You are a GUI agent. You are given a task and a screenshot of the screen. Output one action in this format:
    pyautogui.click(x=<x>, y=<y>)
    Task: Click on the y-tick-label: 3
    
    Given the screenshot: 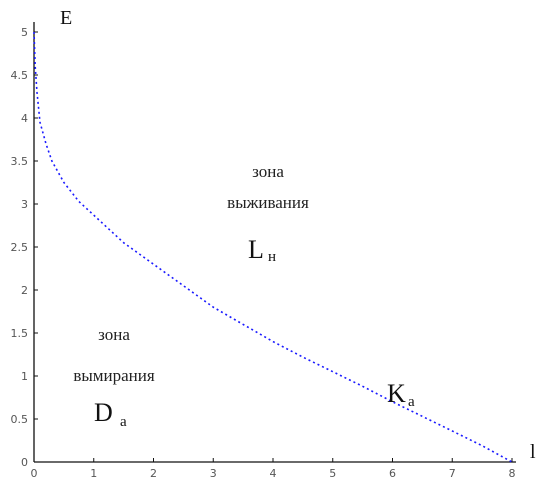 What is the action you would take?
    pyautogui.click(x=24, y=204)
    